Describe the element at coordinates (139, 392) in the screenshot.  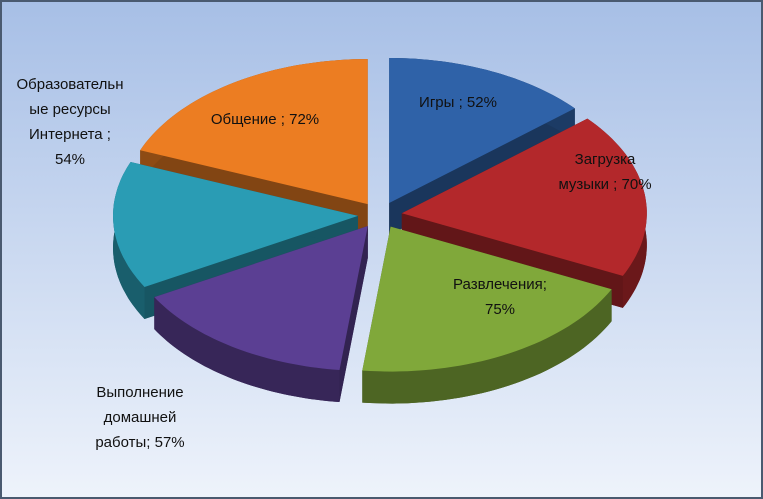
I see `data-label: Выполнение` at that location.